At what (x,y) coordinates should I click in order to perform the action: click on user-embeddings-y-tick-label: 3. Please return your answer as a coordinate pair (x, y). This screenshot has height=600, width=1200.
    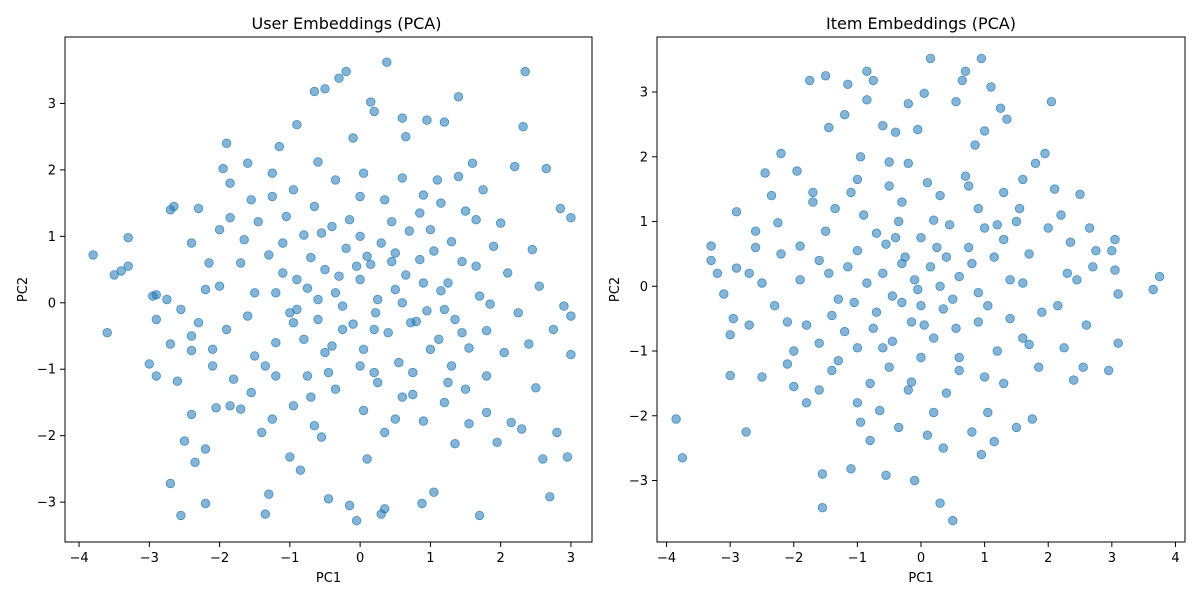
    Looking at the image, I should click on (52, 104).